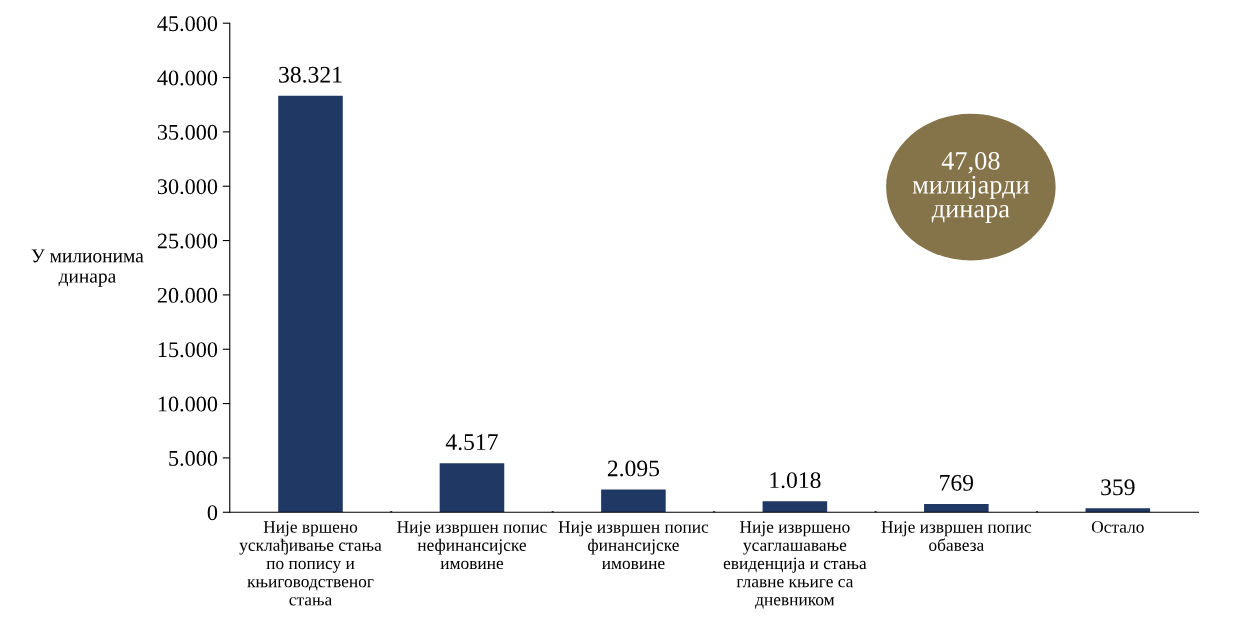  I want to click on y-tick-label: 5.000, so click(193, 458).